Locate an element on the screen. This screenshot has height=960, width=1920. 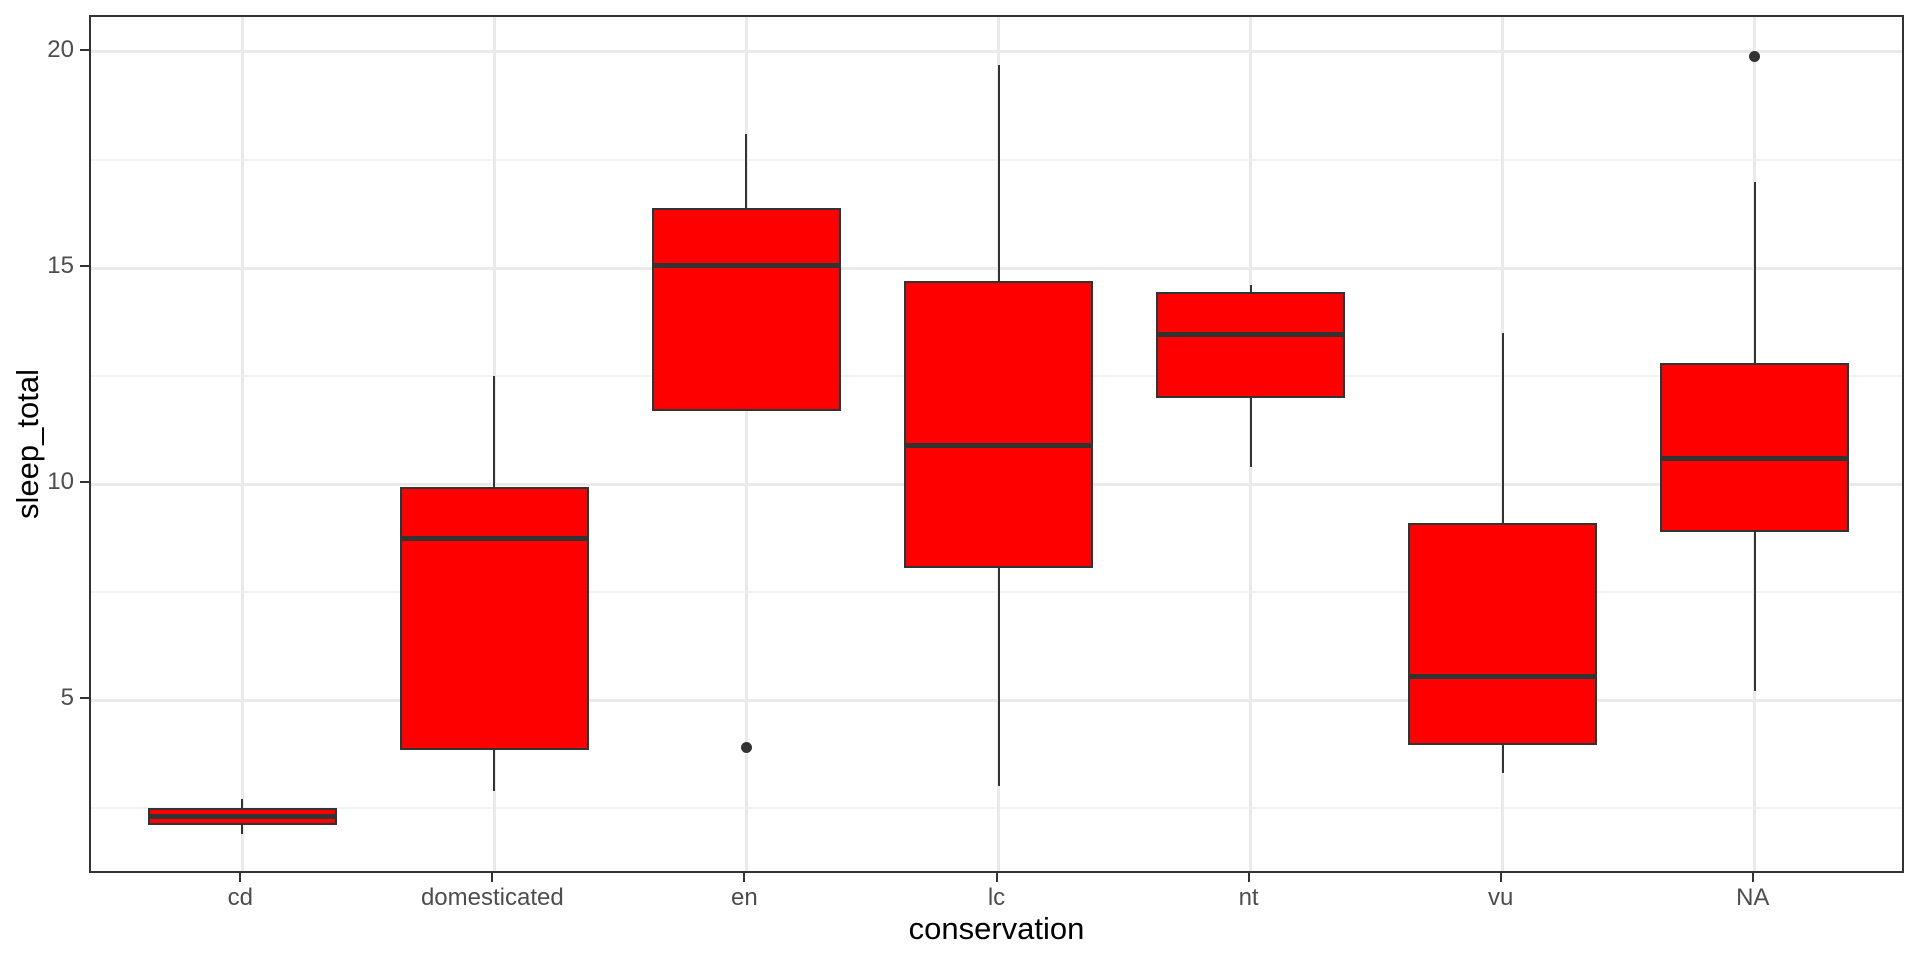
x-axis-tick-label: domesticated is located at coordinates (492, 897).